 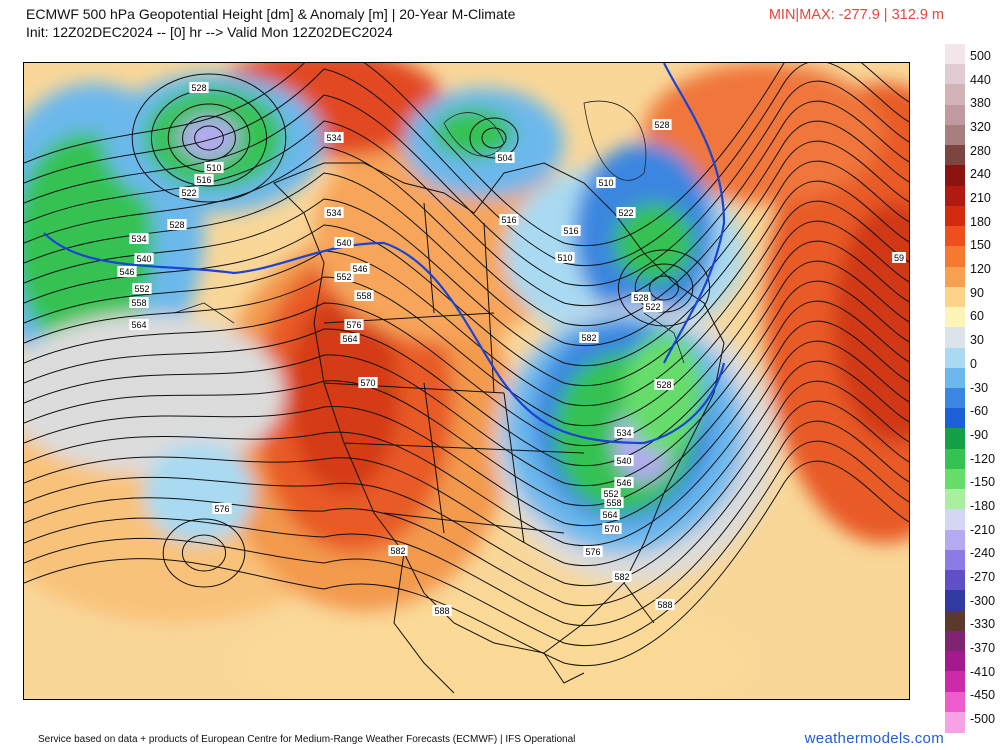 I want to click on legend-label: -270, so click(x=983, y=576).